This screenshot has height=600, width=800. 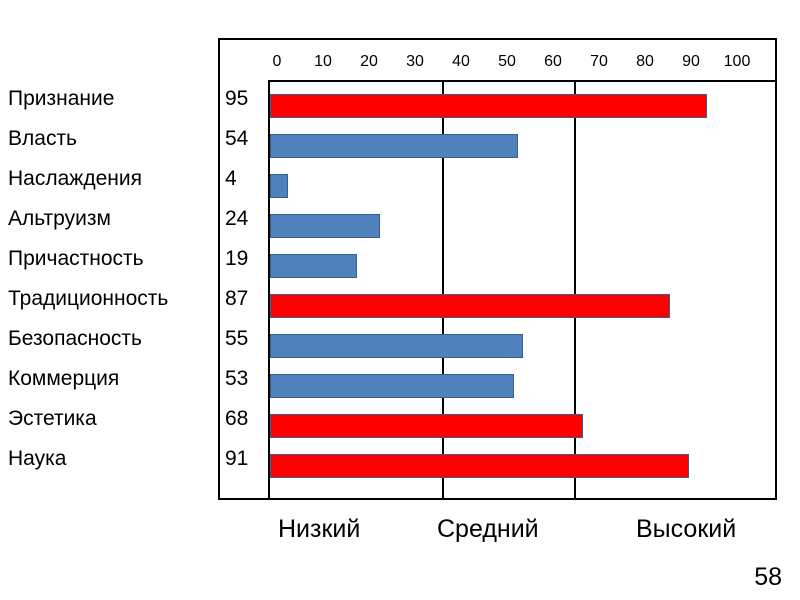 What do you see at coordinates (599, 61) in the screenshot?
I see `x-tick-label: 70` at bounding box center [599, 61].